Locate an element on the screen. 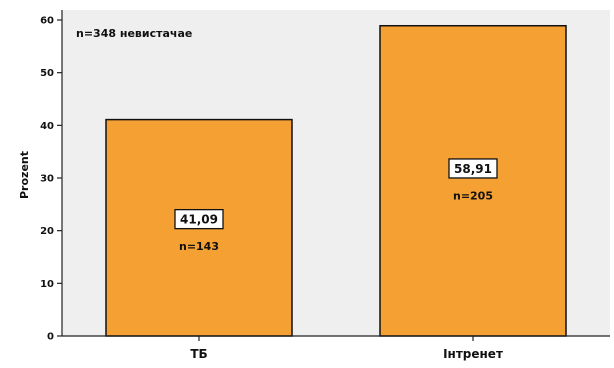 The height and width of the screenshot is (368, 614). y-tick-label: 0 is located at coordinates (50, 337).